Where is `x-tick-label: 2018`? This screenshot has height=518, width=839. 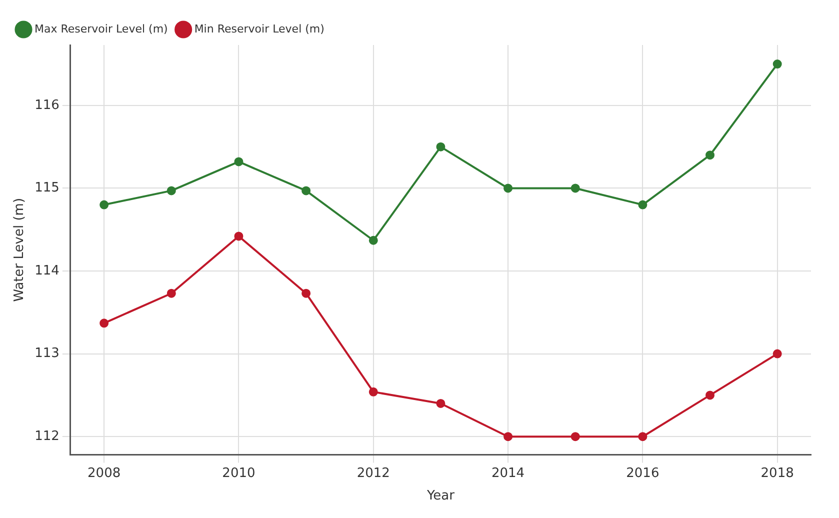 x-tick-label: 2018 is located at coordinates (777, 473).